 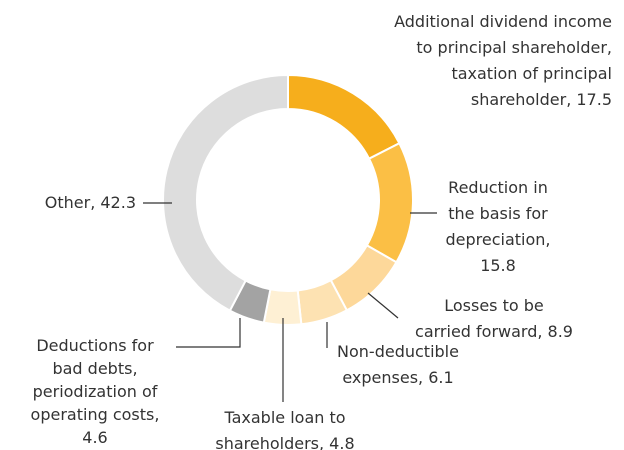 I want to click on slice-label-line: periodization of, so click(x=95, y=391).